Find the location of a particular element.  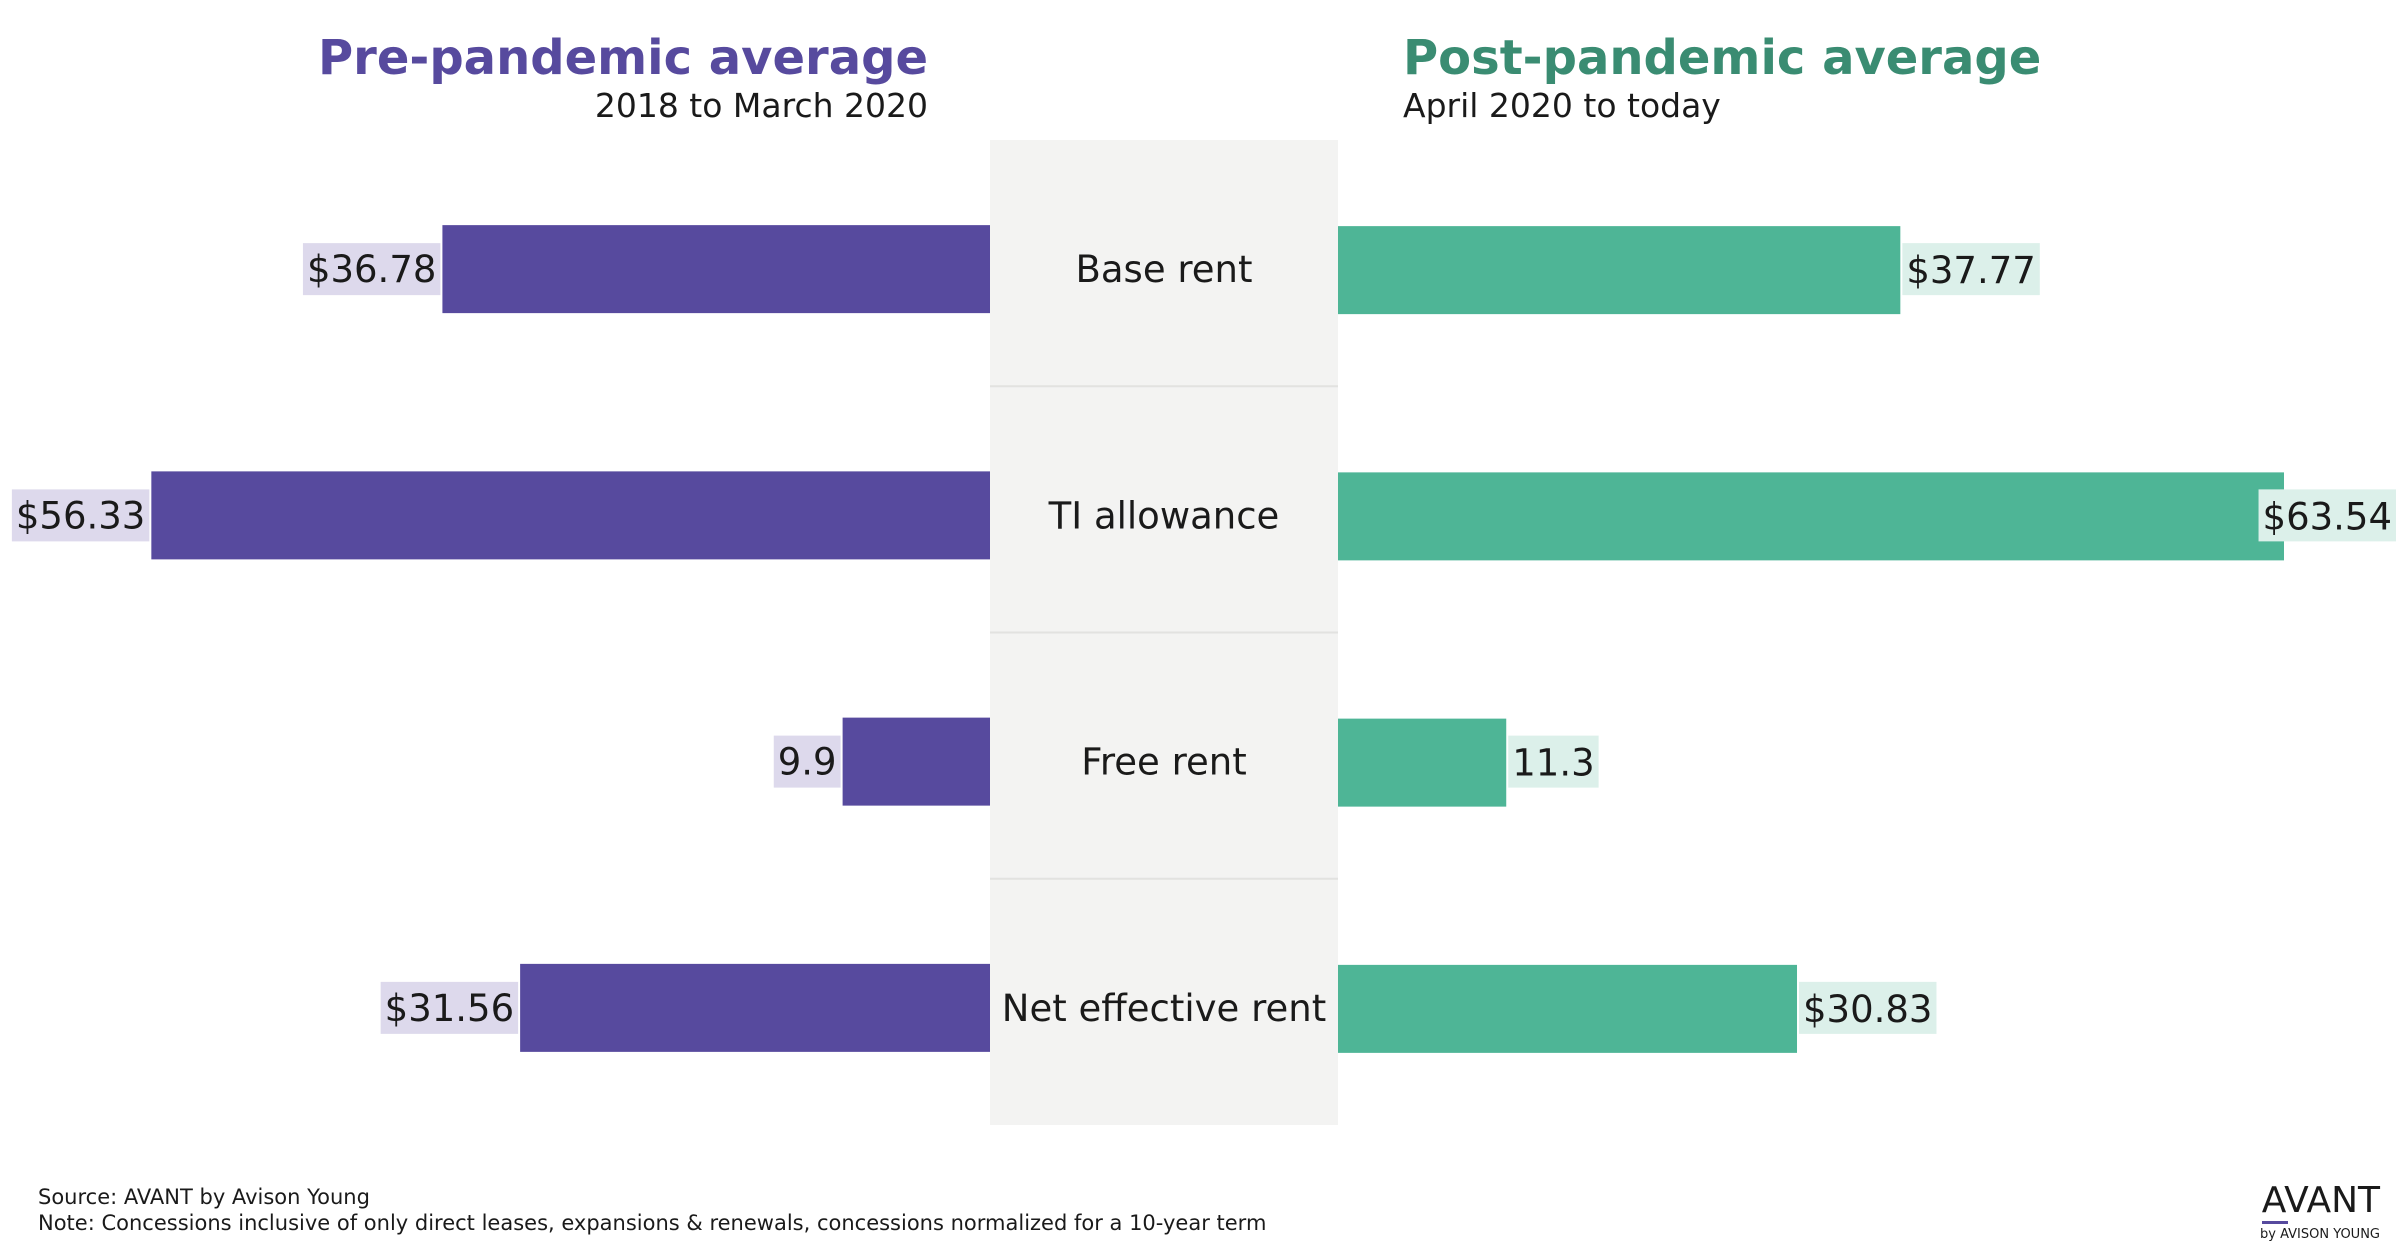

logo-wordmark: AVANT is located at coordinates (2321, 1200).